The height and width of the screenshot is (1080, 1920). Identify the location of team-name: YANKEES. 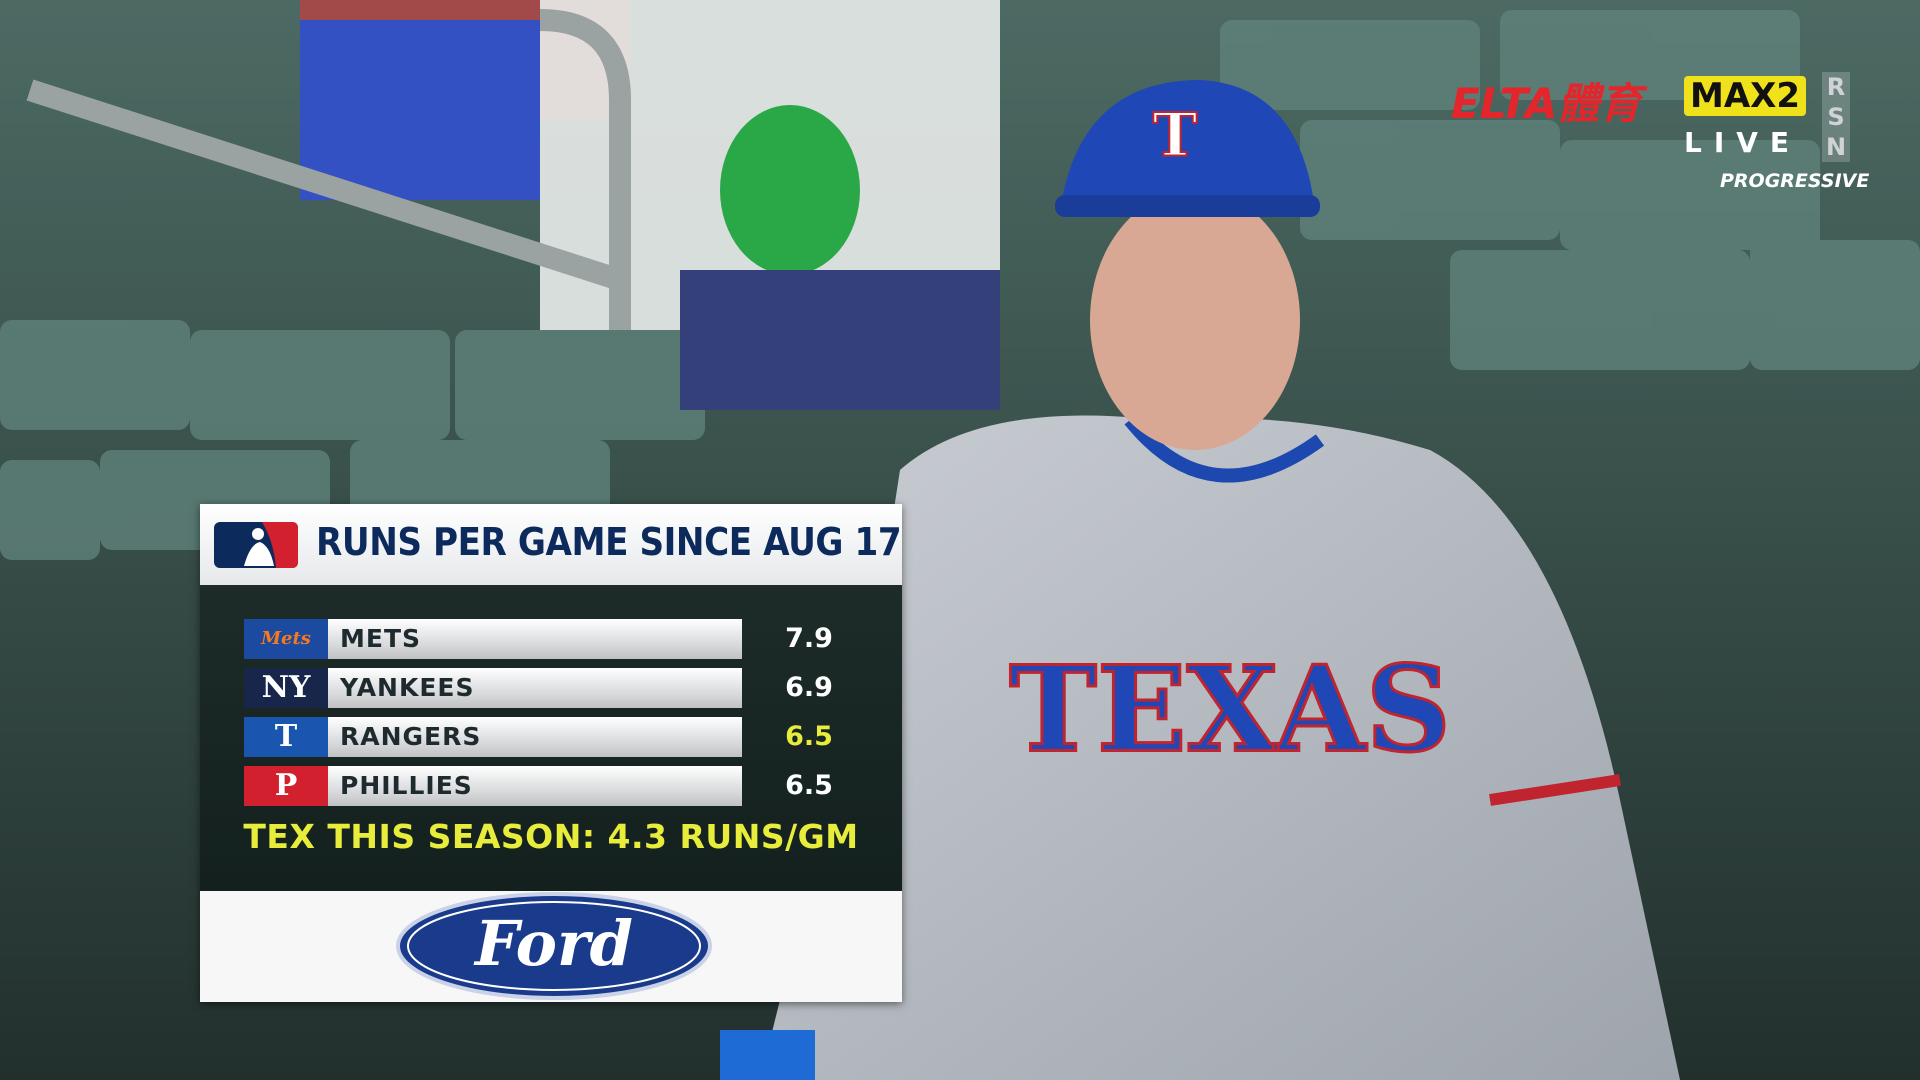
(407, 687).